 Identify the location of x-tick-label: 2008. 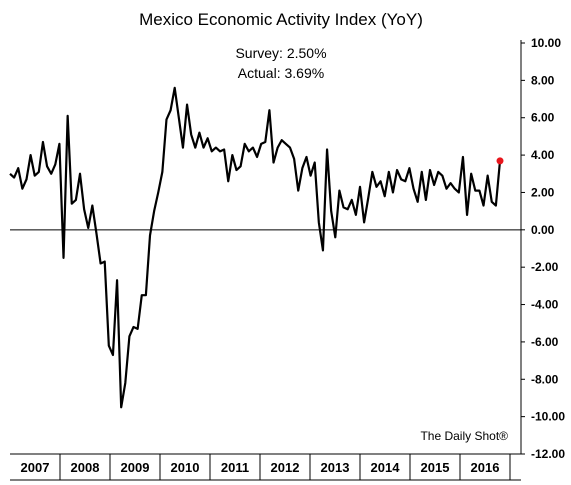
(85, 467).